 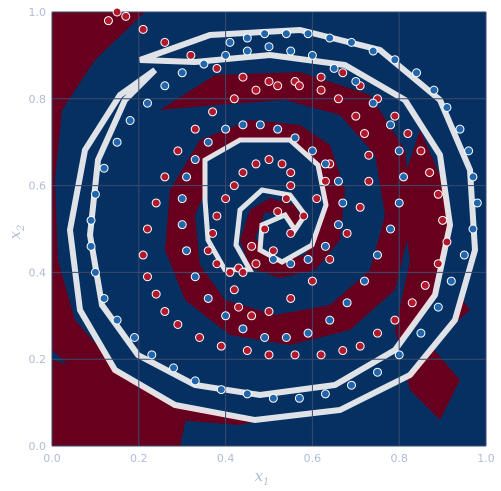 I want to click on y-tick-label: 0.2, so click(x=38, y=359).